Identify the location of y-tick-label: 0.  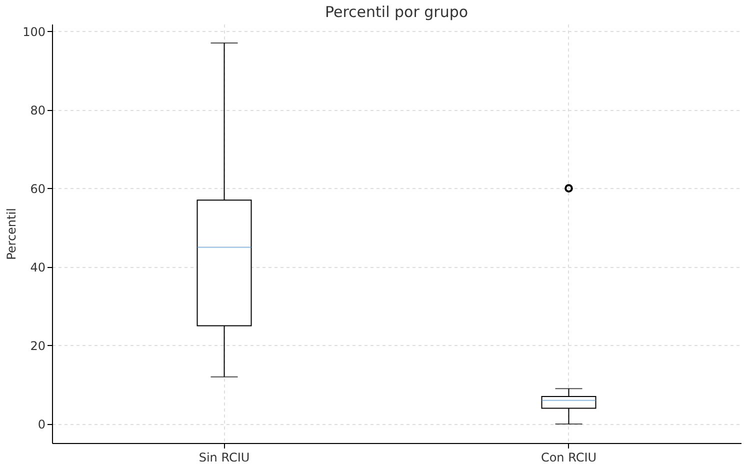
(42, 424).